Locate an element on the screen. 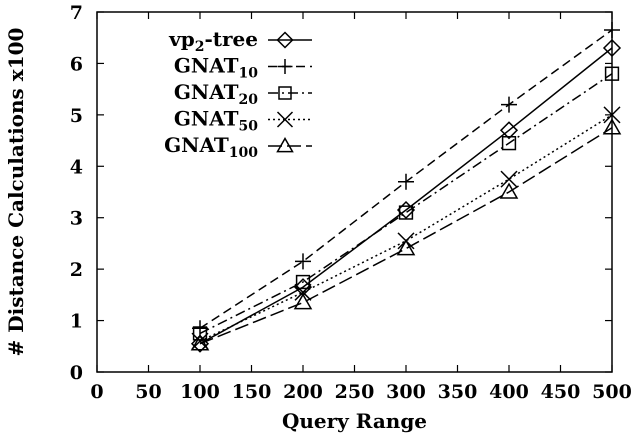  legend-label-gnat100: GNAT100 is located at coordinates (211, 147).